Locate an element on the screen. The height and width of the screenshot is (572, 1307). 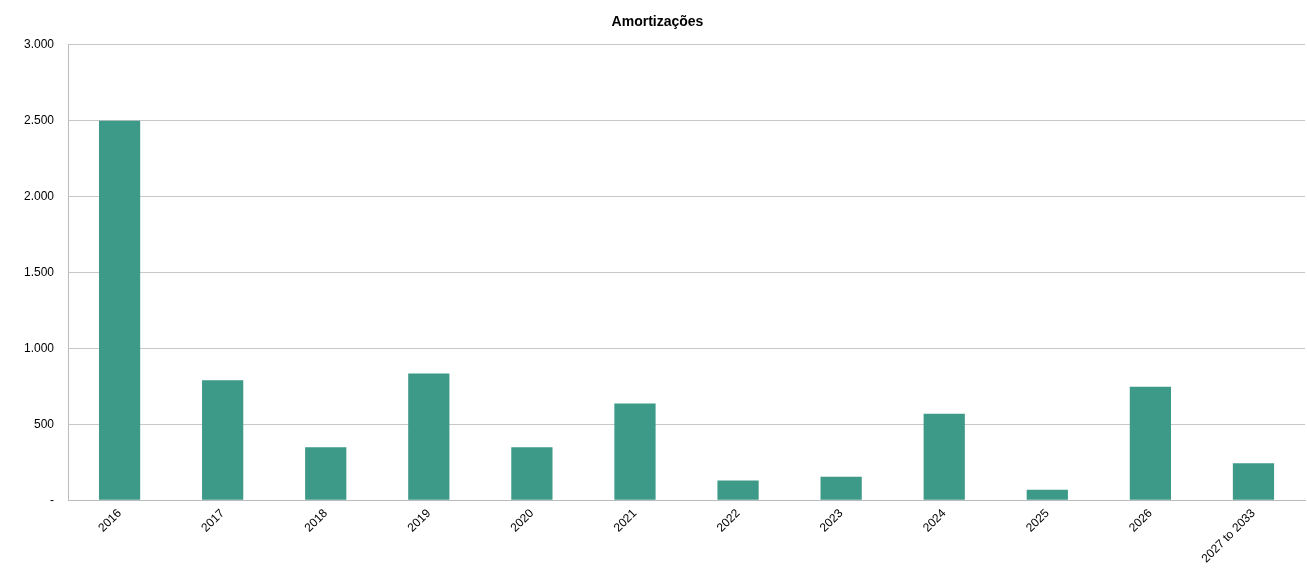
y-tick-label: 500 is located at coordinates (44, 423).